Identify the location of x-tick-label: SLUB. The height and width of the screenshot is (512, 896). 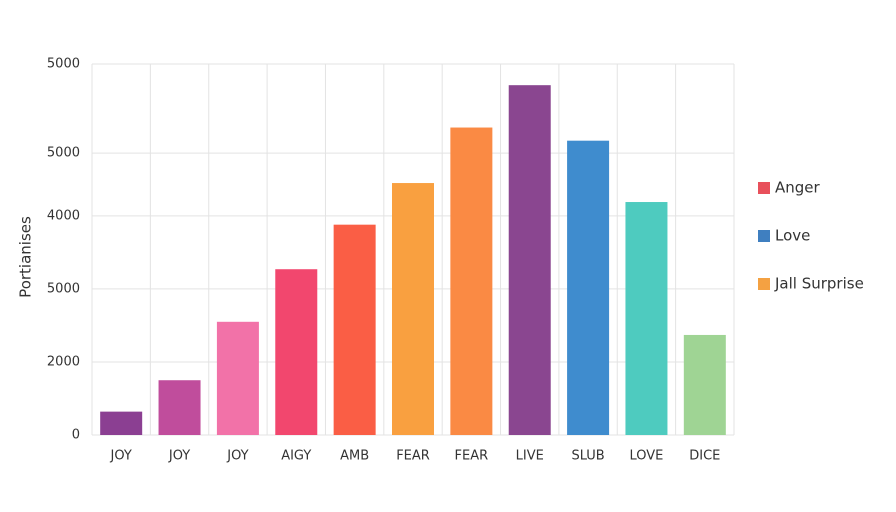
(587, 456).